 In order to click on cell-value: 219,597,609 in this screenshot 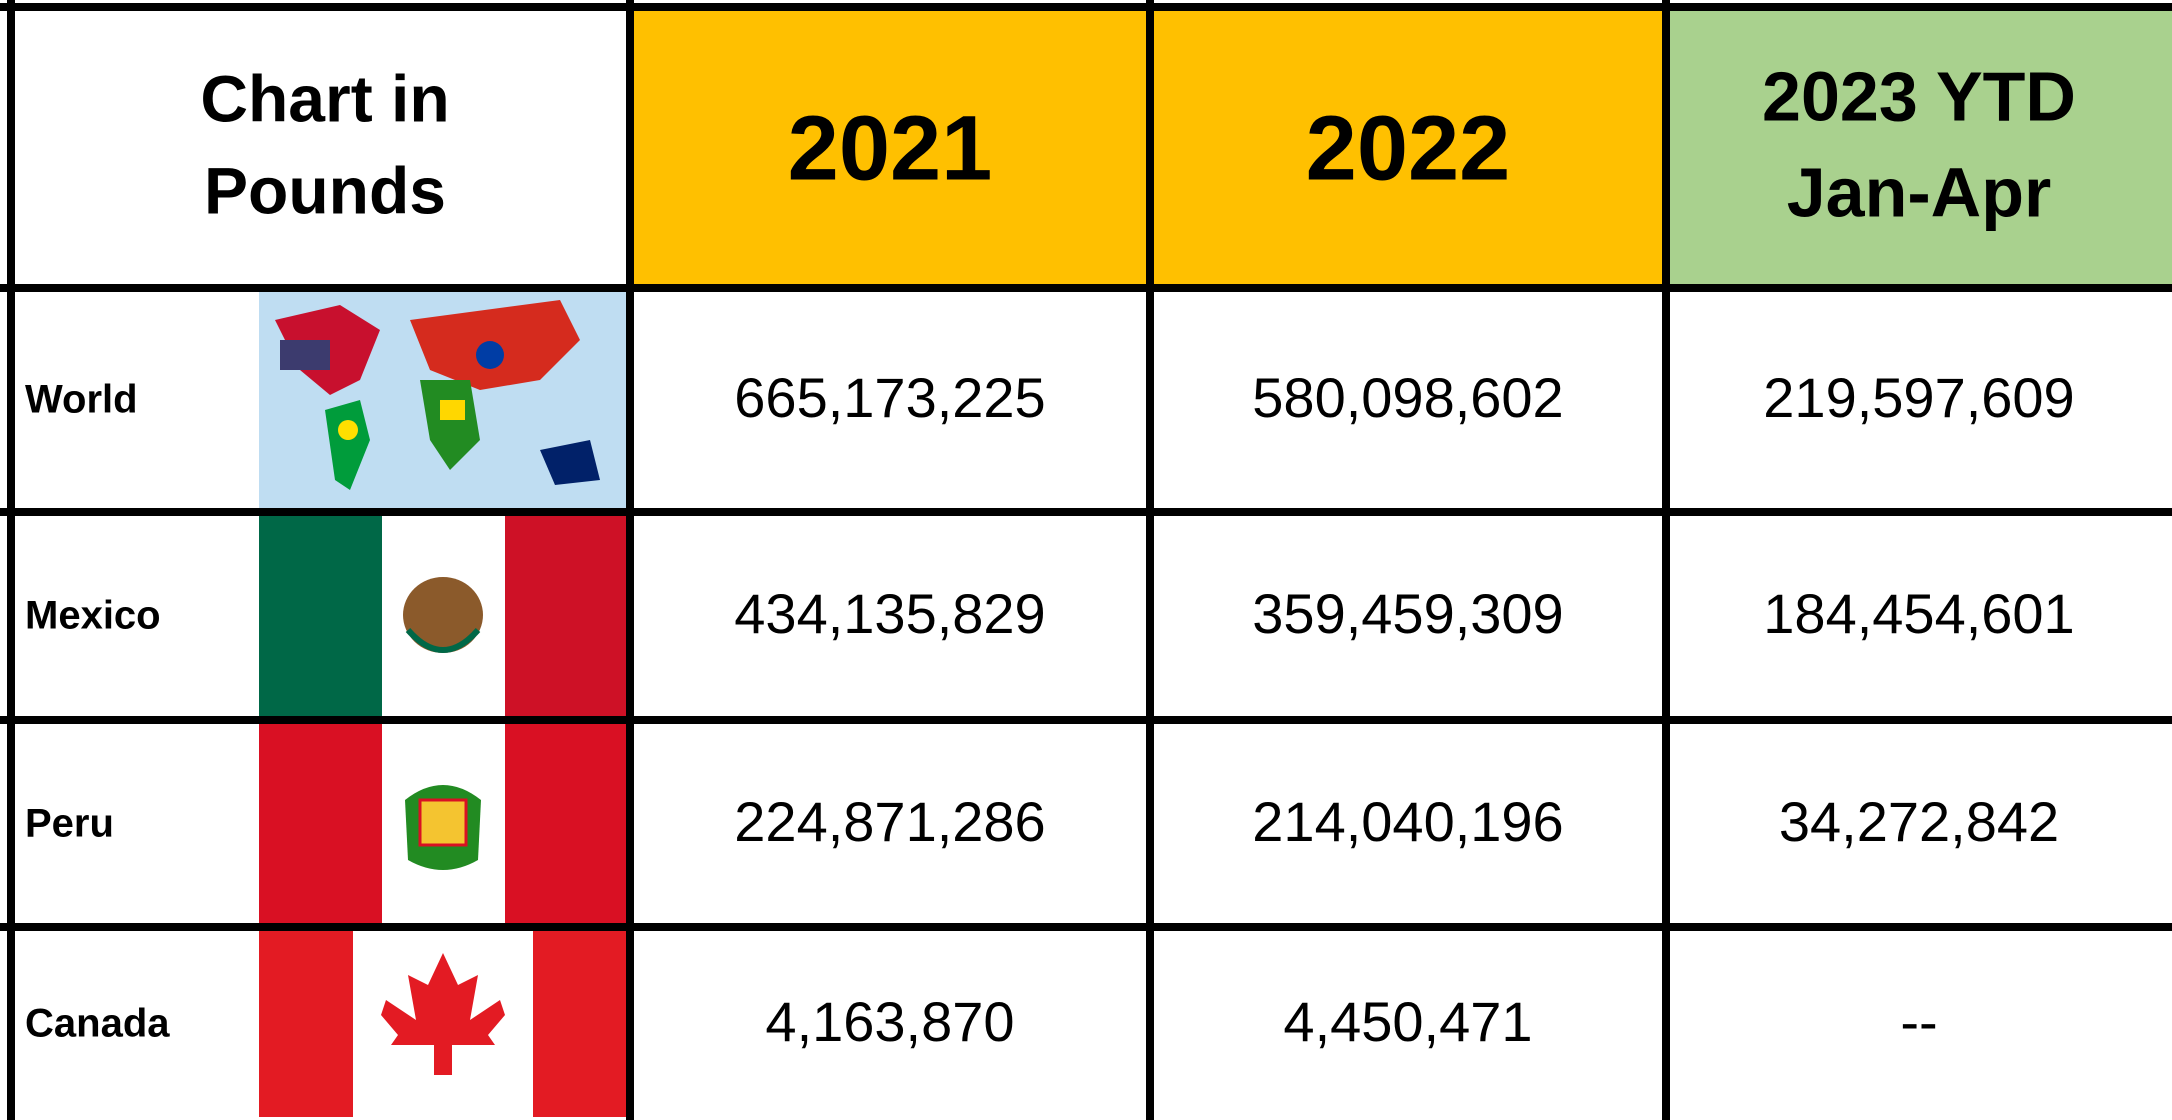, I will do `click(1918, 397)`.